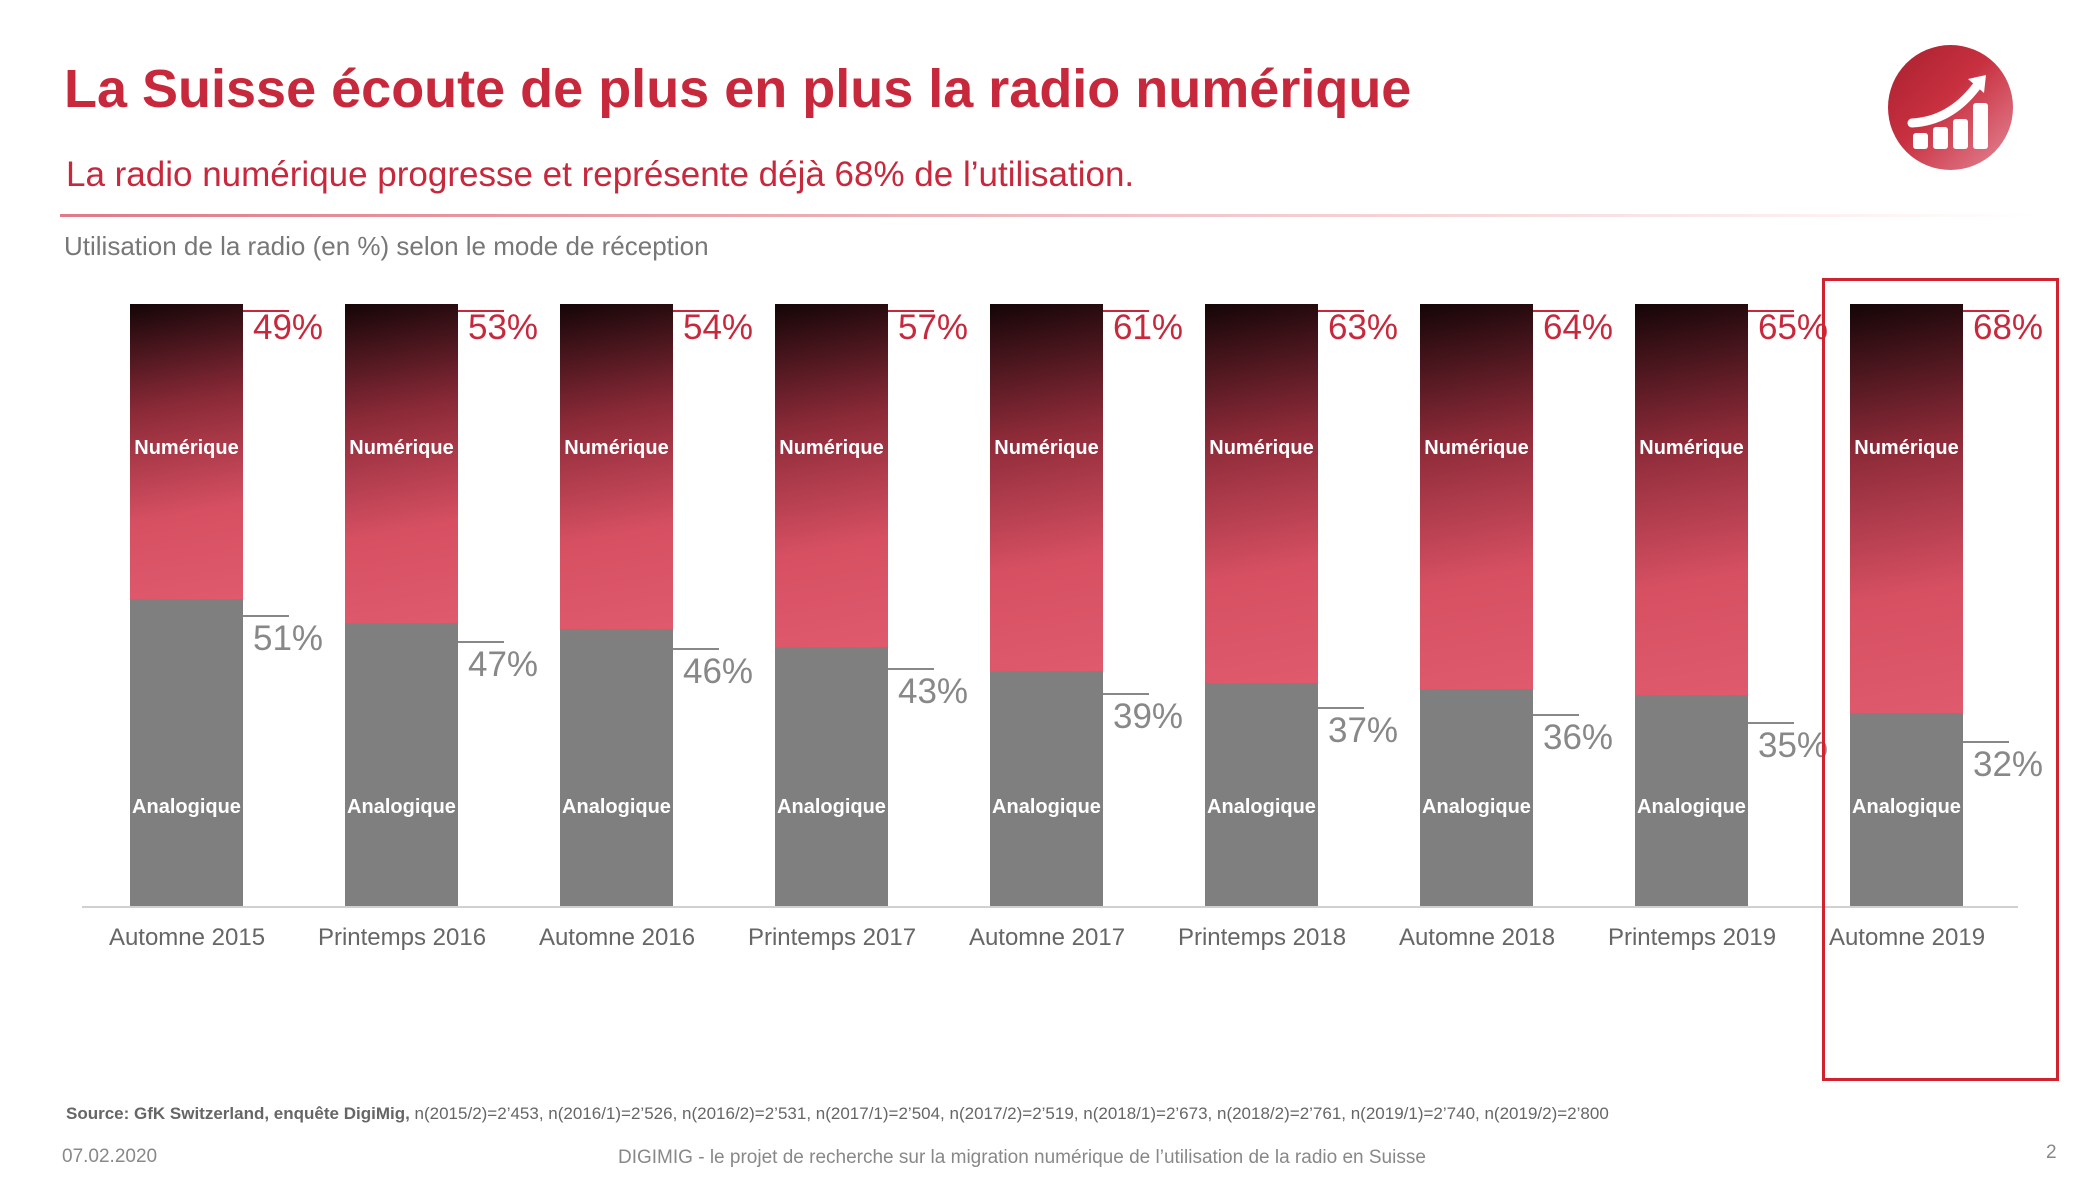 Image resolution: width=2098 pixels, height=1180 pixels. I want to click on x-tick-label: Automne 2015, so click(187, 937).